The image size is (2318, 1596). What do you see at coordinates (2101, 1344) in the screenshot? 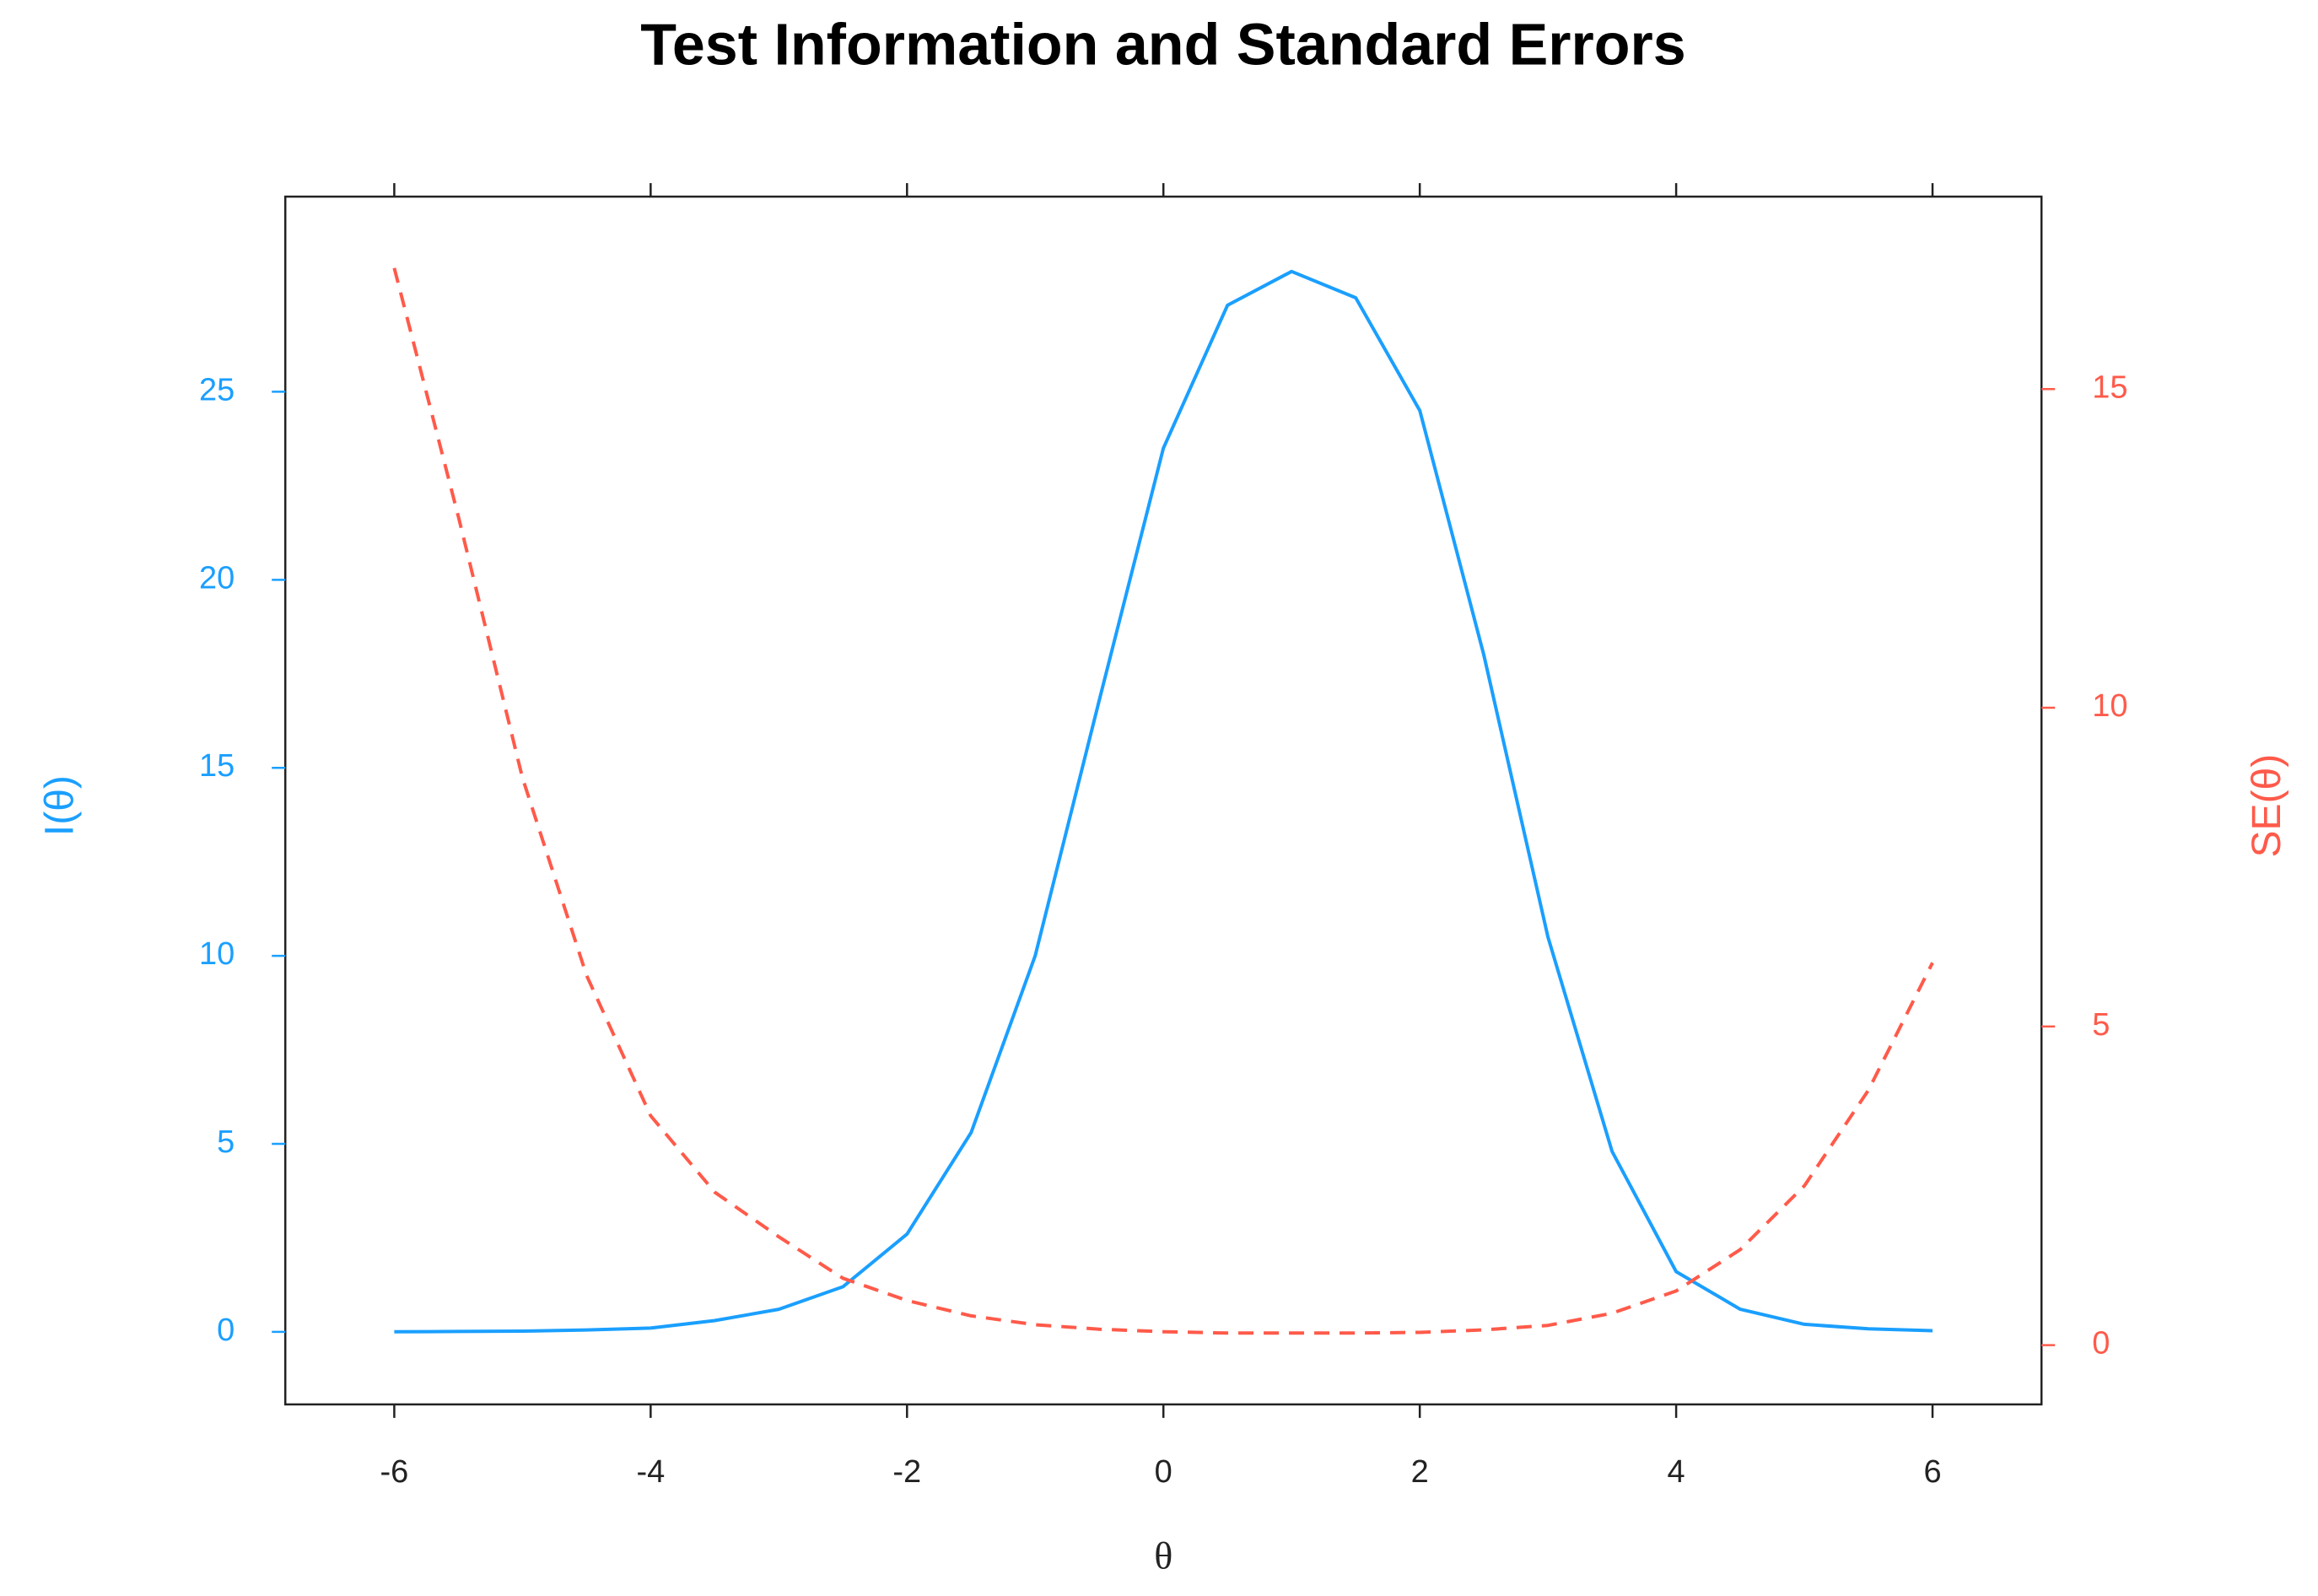
I see `y2-tick-label: 0` at bounding box center [2101, 1344].